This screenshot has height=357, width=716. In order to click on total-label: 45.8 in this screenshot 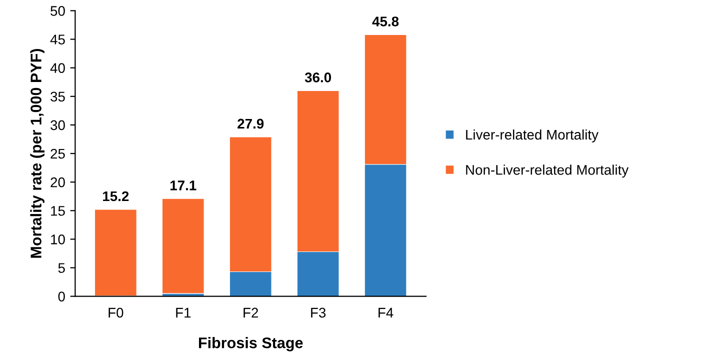, I will do `click(385, 21)`.